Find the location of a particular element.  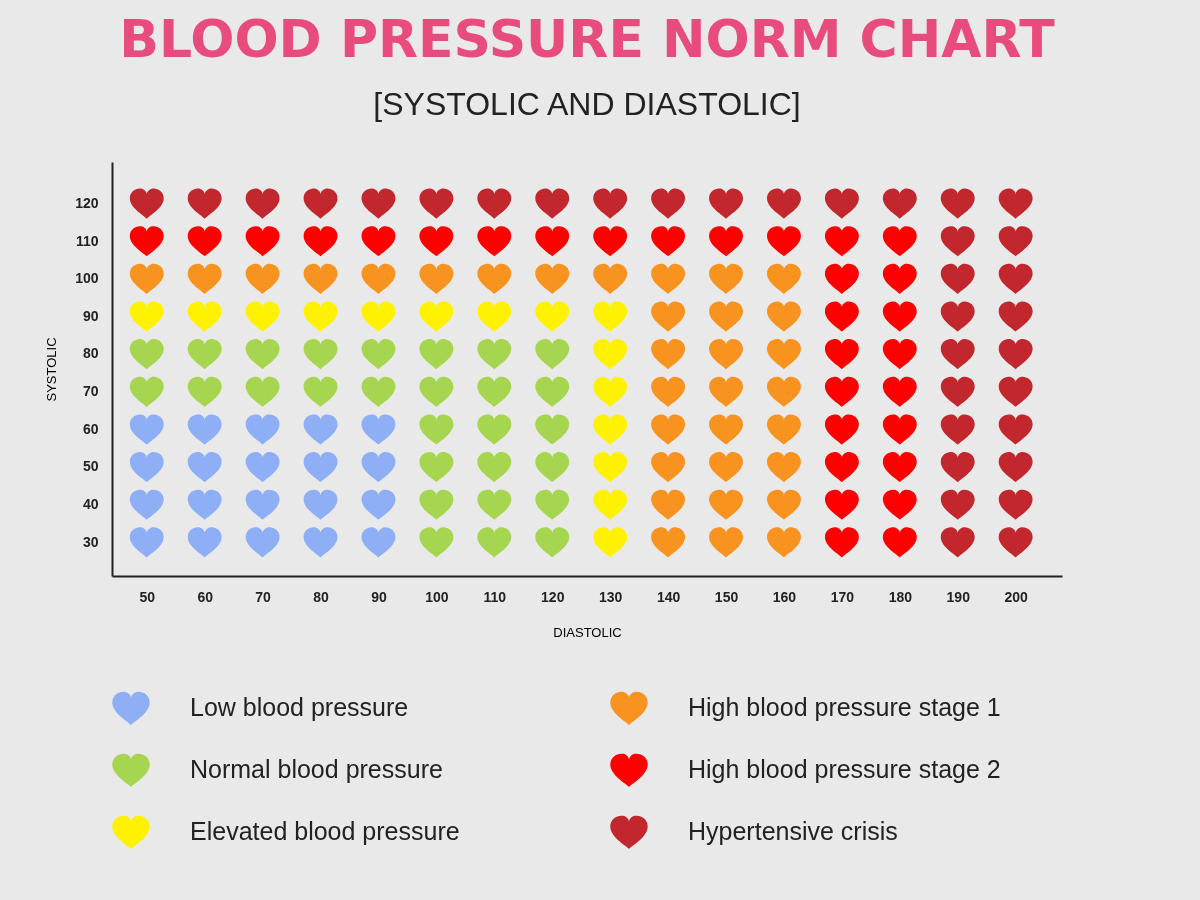

chart-subtitle: [SYSTOLIC AND DIASTOLIC] is located at coordinates (587, 104).